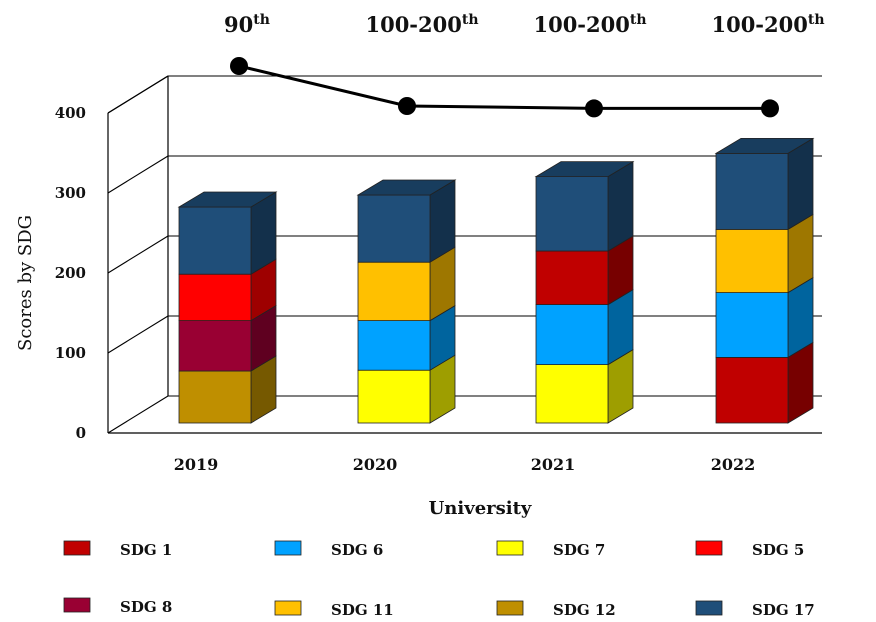 The image size is (876, 622). I want to click on legend-item: SDG 5, so click(749, 549).